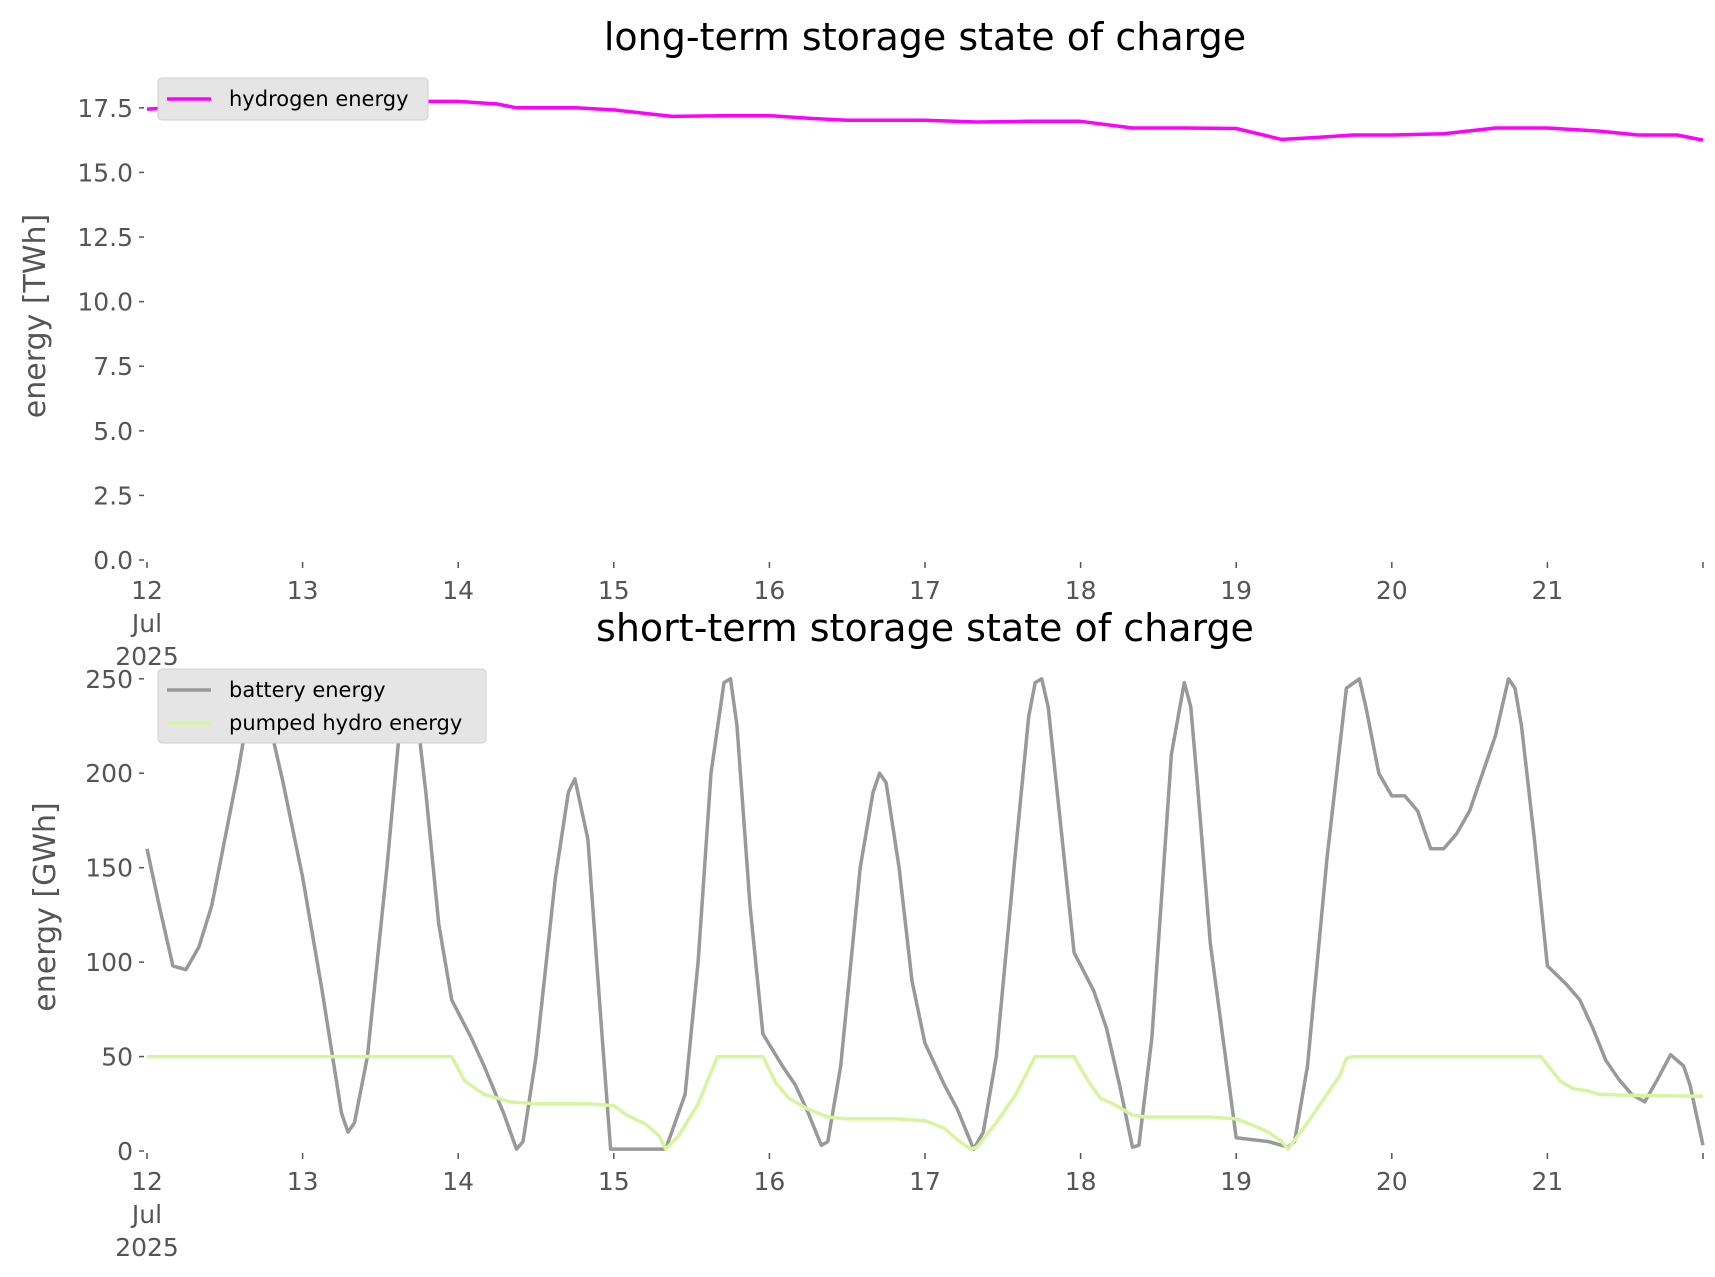  I want to click on legend: hydrogen energy, so click(293, 99).